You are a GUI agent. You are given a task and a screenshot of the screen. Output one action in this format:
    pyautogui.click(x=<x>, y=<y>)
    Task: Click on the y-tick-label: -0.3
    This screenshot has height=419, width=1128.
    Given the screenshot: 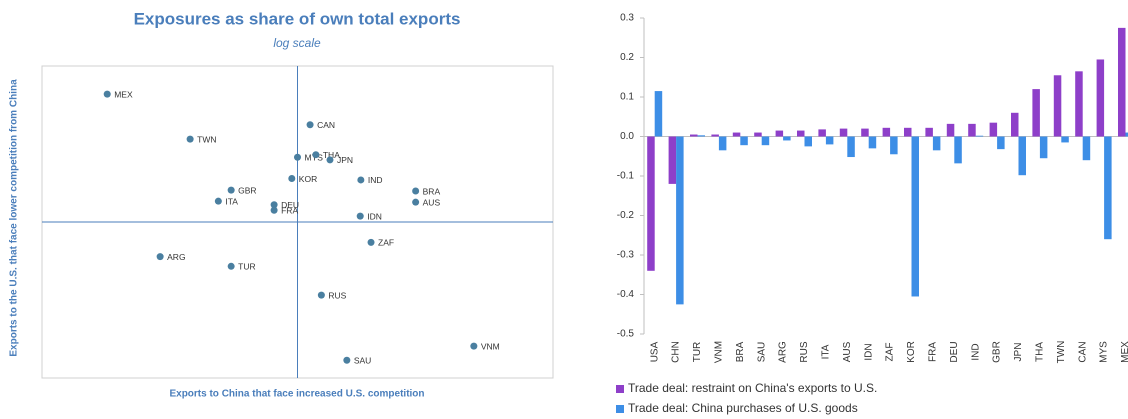 What is the action you would take?
    pyautogui.click(x=626, y=255)
    